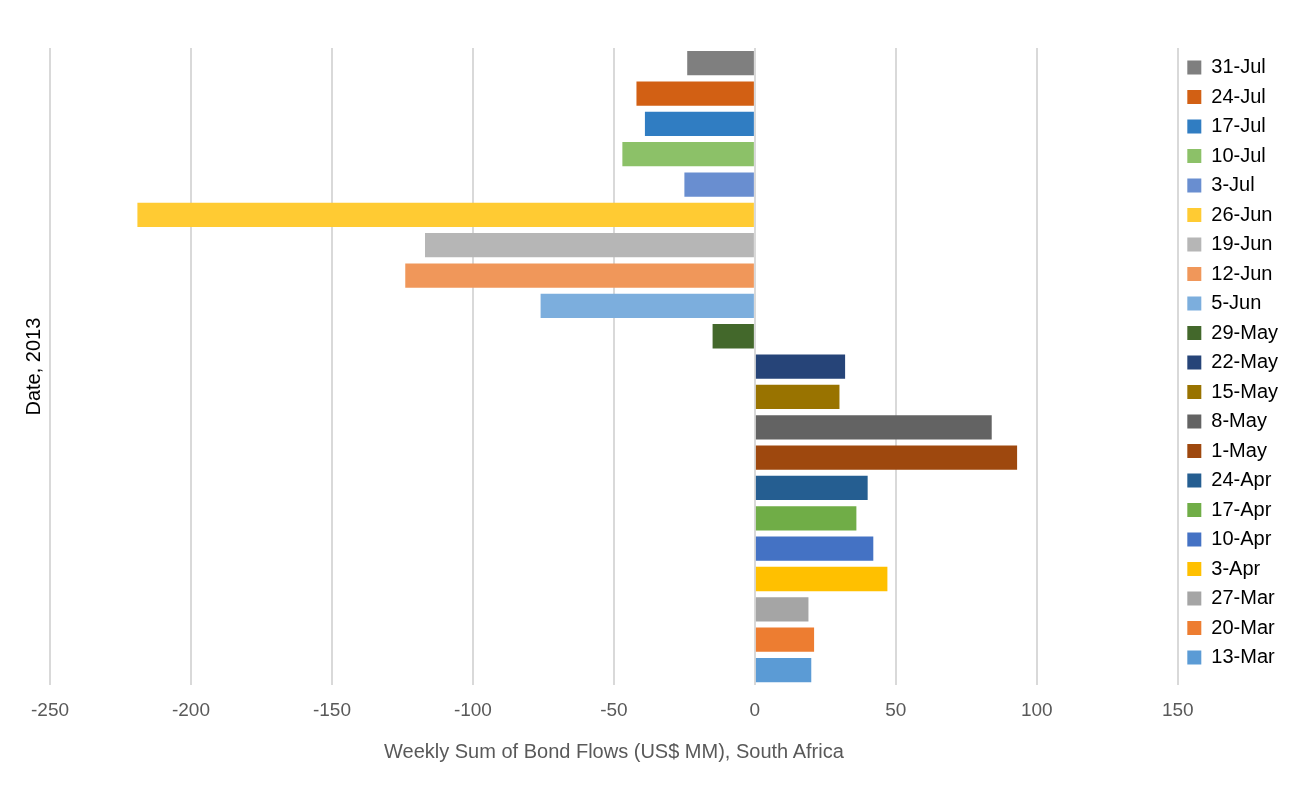 The height and width of the screenshot is (797, 1308). Describe the element at coordinates (896, 709) in the screenshot. I see `x-tick-label: 50` at that location.